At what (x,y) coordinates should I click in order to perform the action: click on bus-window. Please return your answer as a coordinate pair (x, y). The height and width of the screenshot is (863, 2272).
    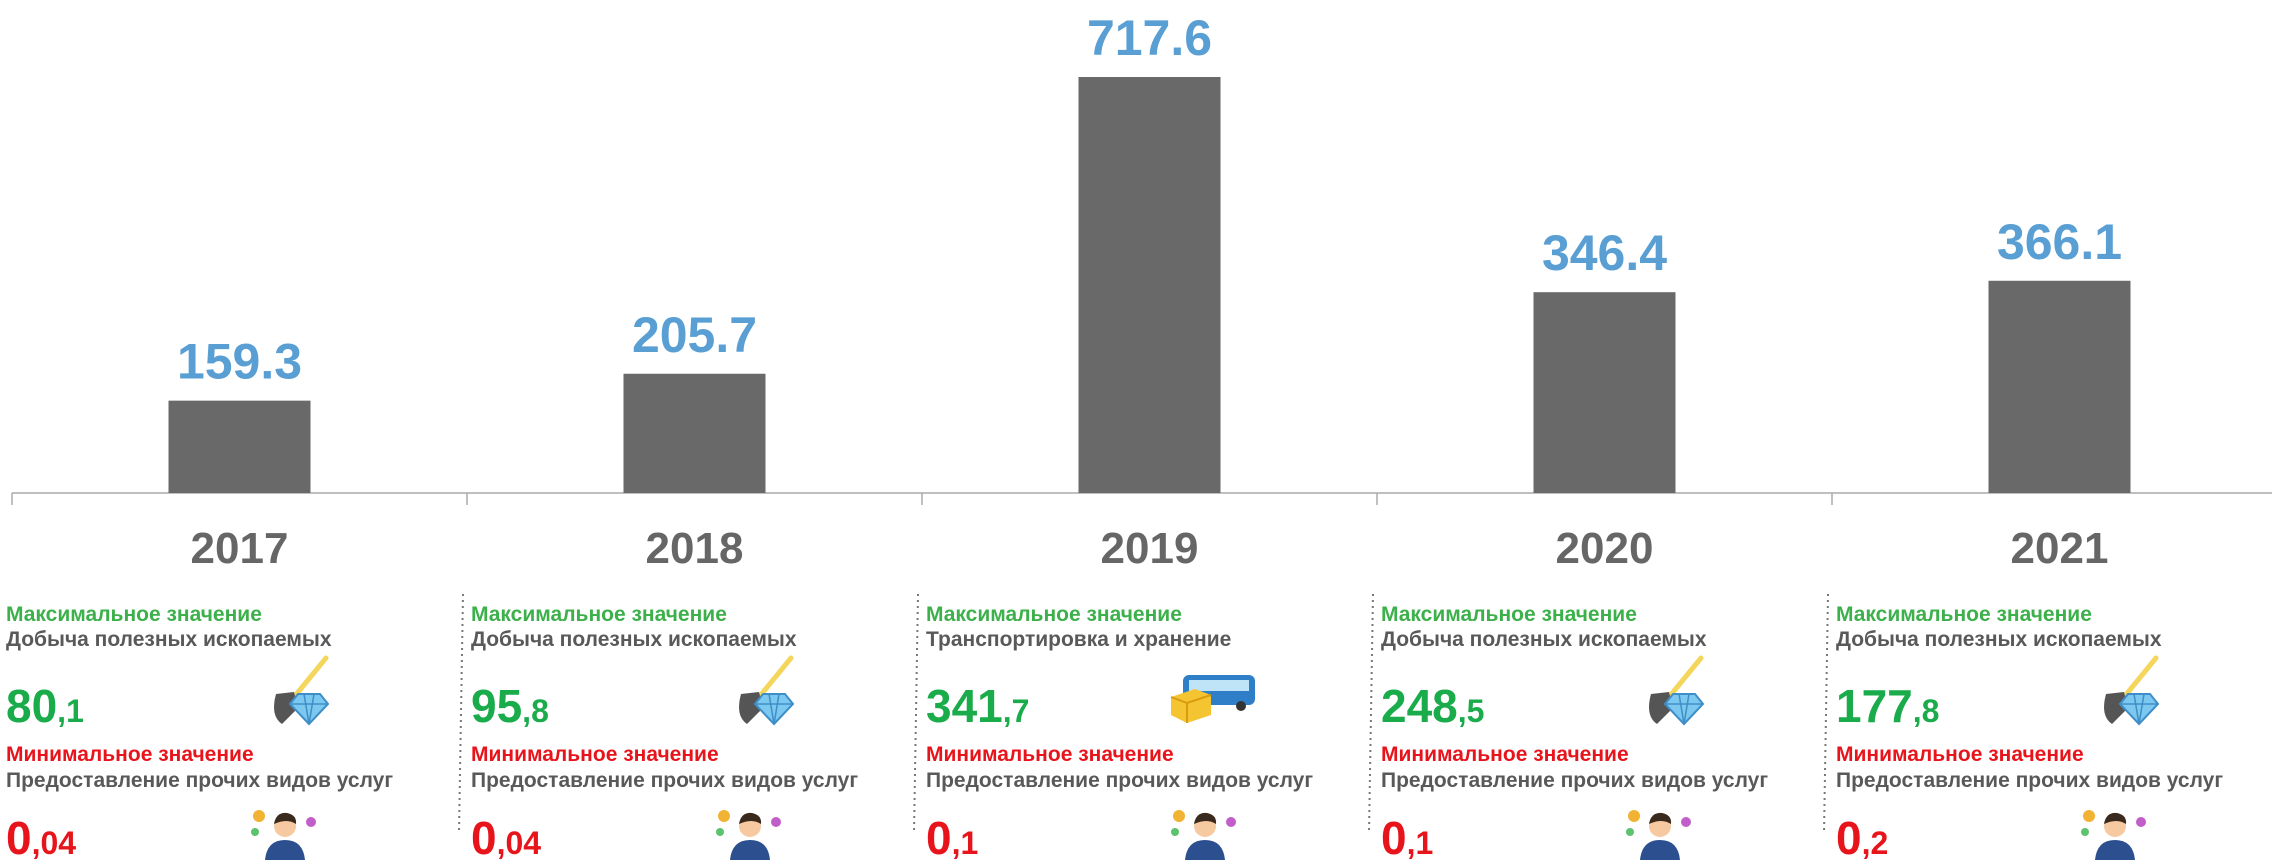
    Looking at the image, I should click on (1219, 685).